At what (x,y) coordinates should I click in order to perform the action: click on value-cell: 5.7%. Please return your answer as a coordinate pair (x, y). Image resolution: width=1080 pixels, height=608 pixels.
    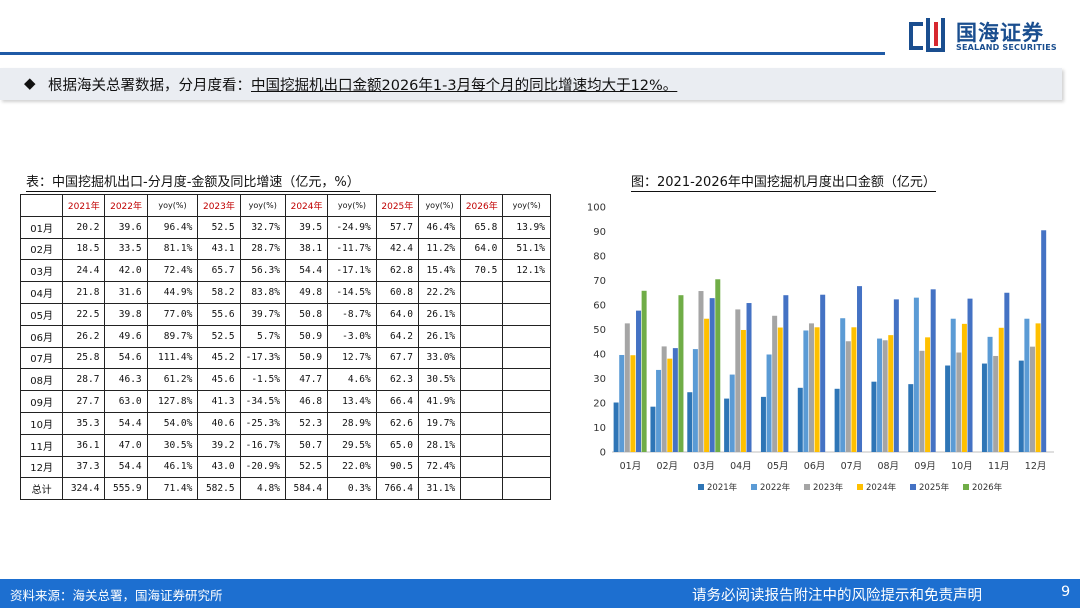
    Looking at the image, I should click on (262, 336).